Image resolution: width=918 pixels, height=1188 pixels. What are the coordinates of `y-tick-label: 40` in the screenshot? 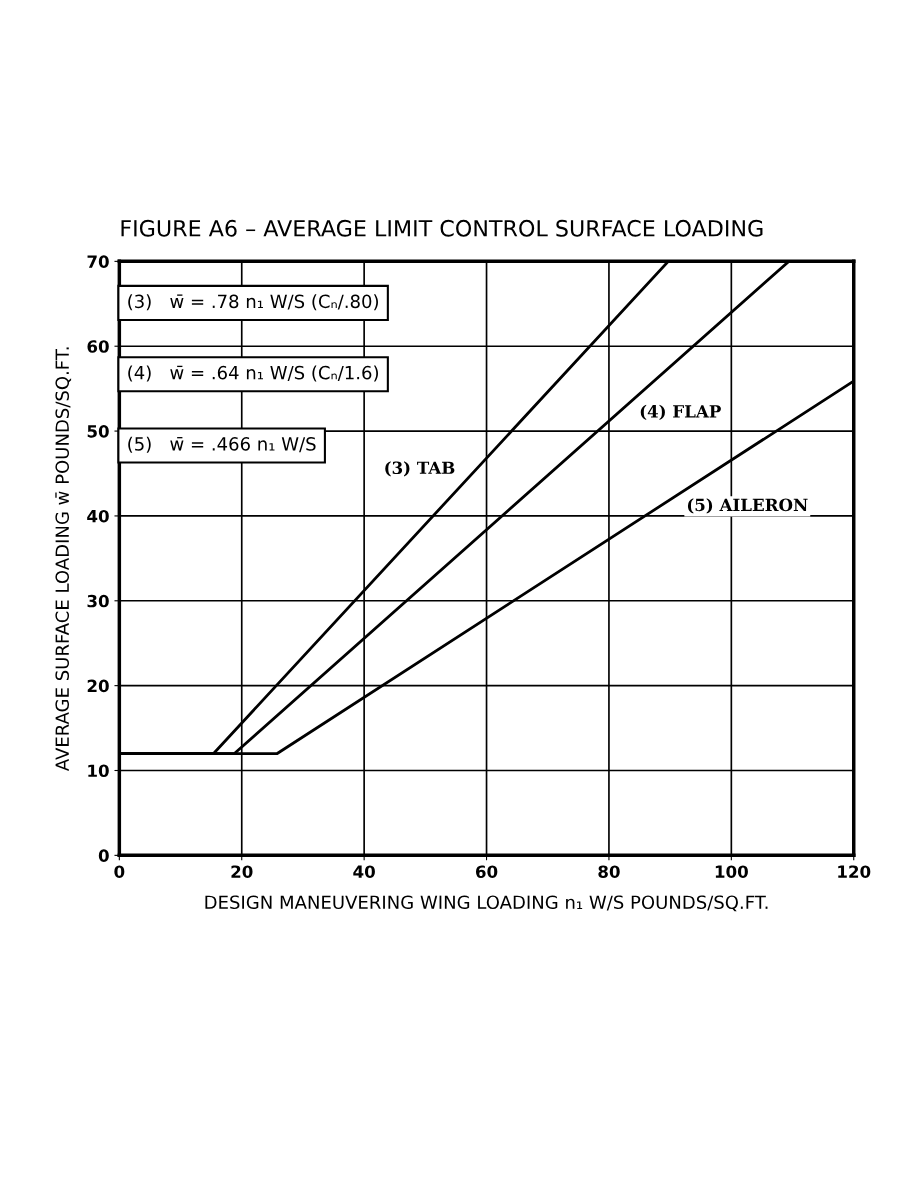 It's located at (98, 516).